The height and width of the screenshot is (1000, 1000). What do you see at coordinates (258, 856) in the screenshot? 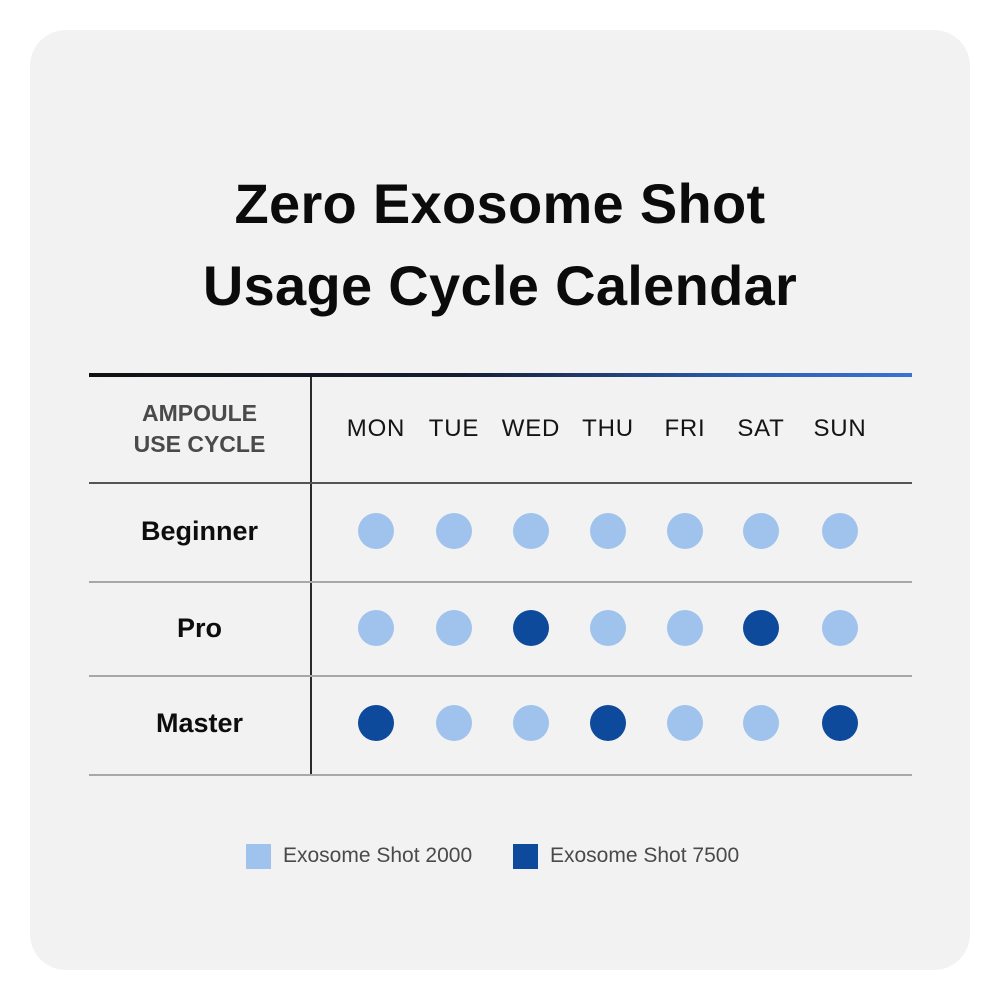
I see `legend-swatch-2000` at bounding box center [258, 856].